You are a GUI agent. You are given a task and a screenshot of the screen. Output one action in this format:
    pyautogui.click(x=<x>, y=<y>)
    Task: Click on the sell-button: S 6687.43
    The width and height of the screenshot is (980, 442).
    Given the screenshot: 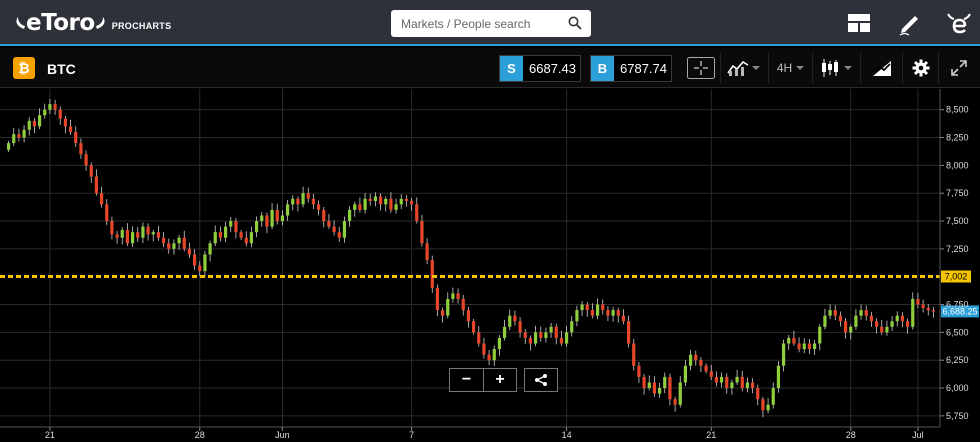 What is the action you would take?
    pyautogui.click(x=540, y=68)
    